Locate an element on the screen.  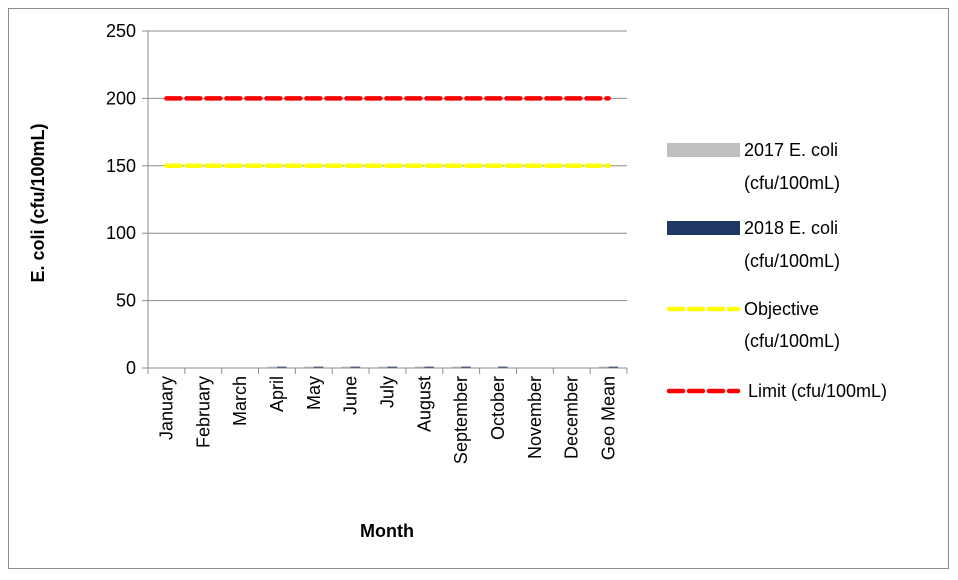
legend-label: Objective is located at coordinates (781, 309).